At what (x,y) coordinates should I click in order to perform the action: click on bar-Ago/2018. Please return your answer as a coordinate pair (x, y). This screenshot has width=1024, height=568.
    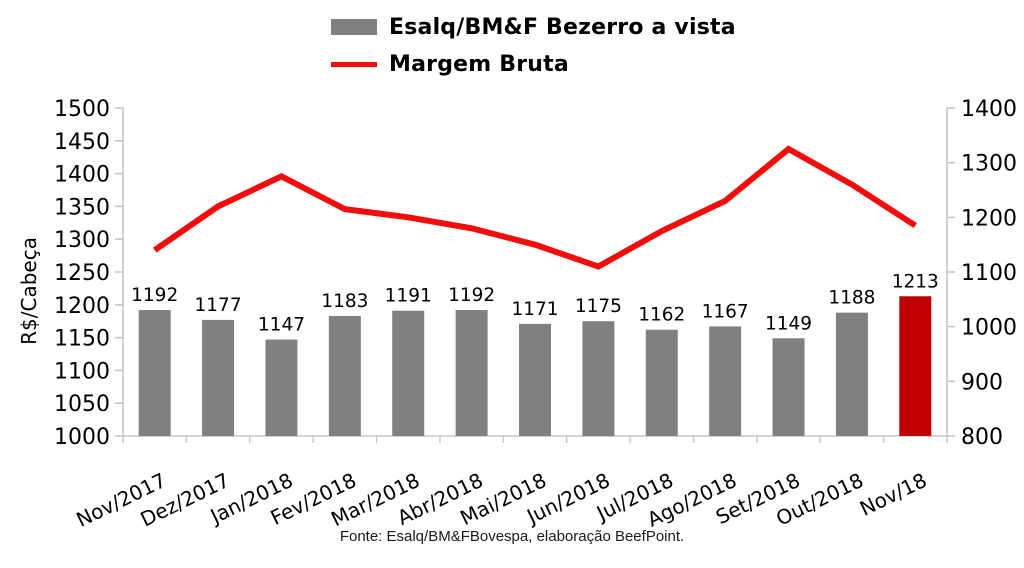
    Looking at the image, I should click on (725, 381).